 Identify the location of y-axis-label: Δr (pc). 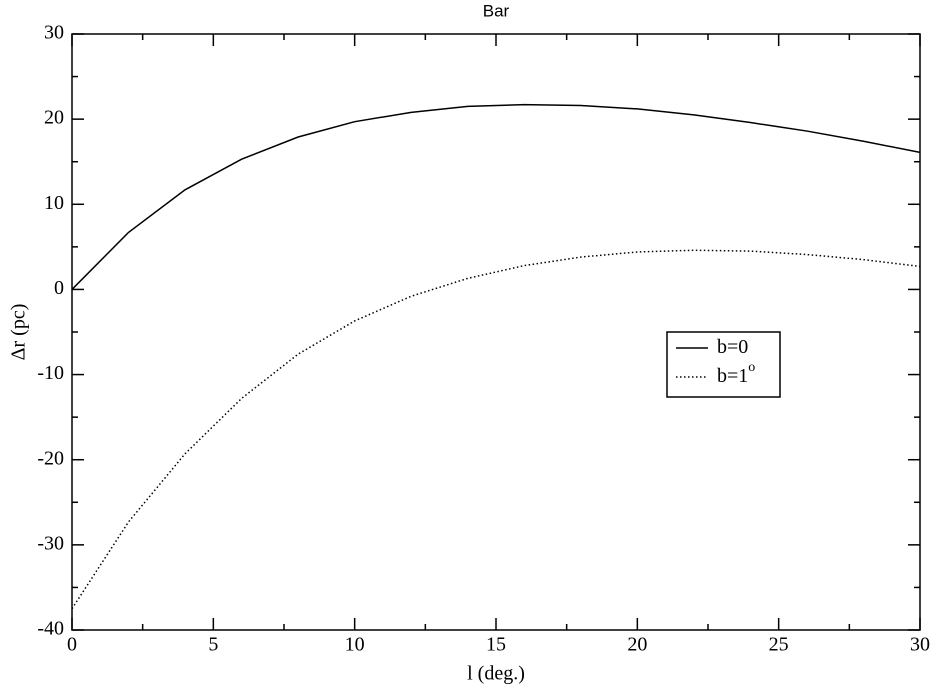
(19, 332).